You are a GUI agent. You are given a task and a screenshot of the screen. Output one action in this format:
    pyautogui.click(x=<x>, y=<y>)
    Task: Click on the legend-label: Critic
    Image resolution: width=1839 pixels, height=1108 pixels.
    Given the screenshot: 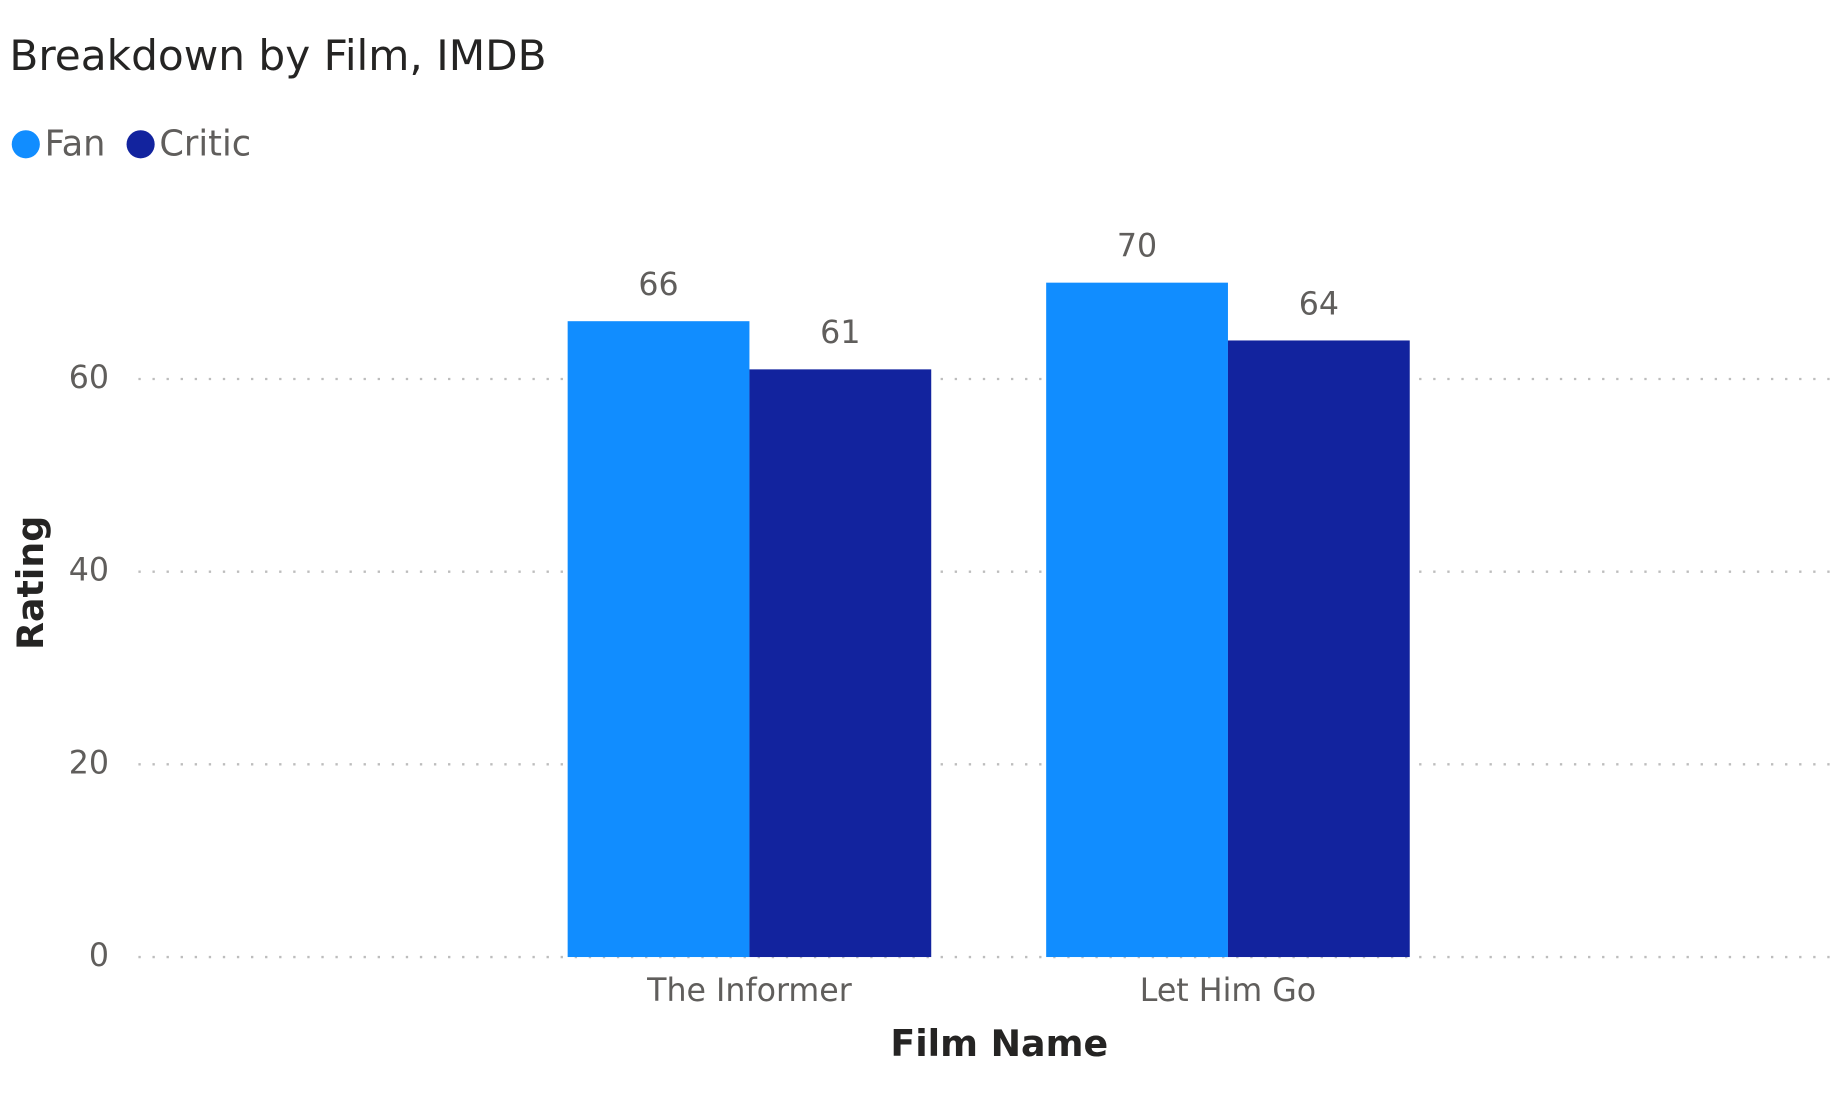 What is the action you would take?
    pyautogui.click(x=205, y=143)
    